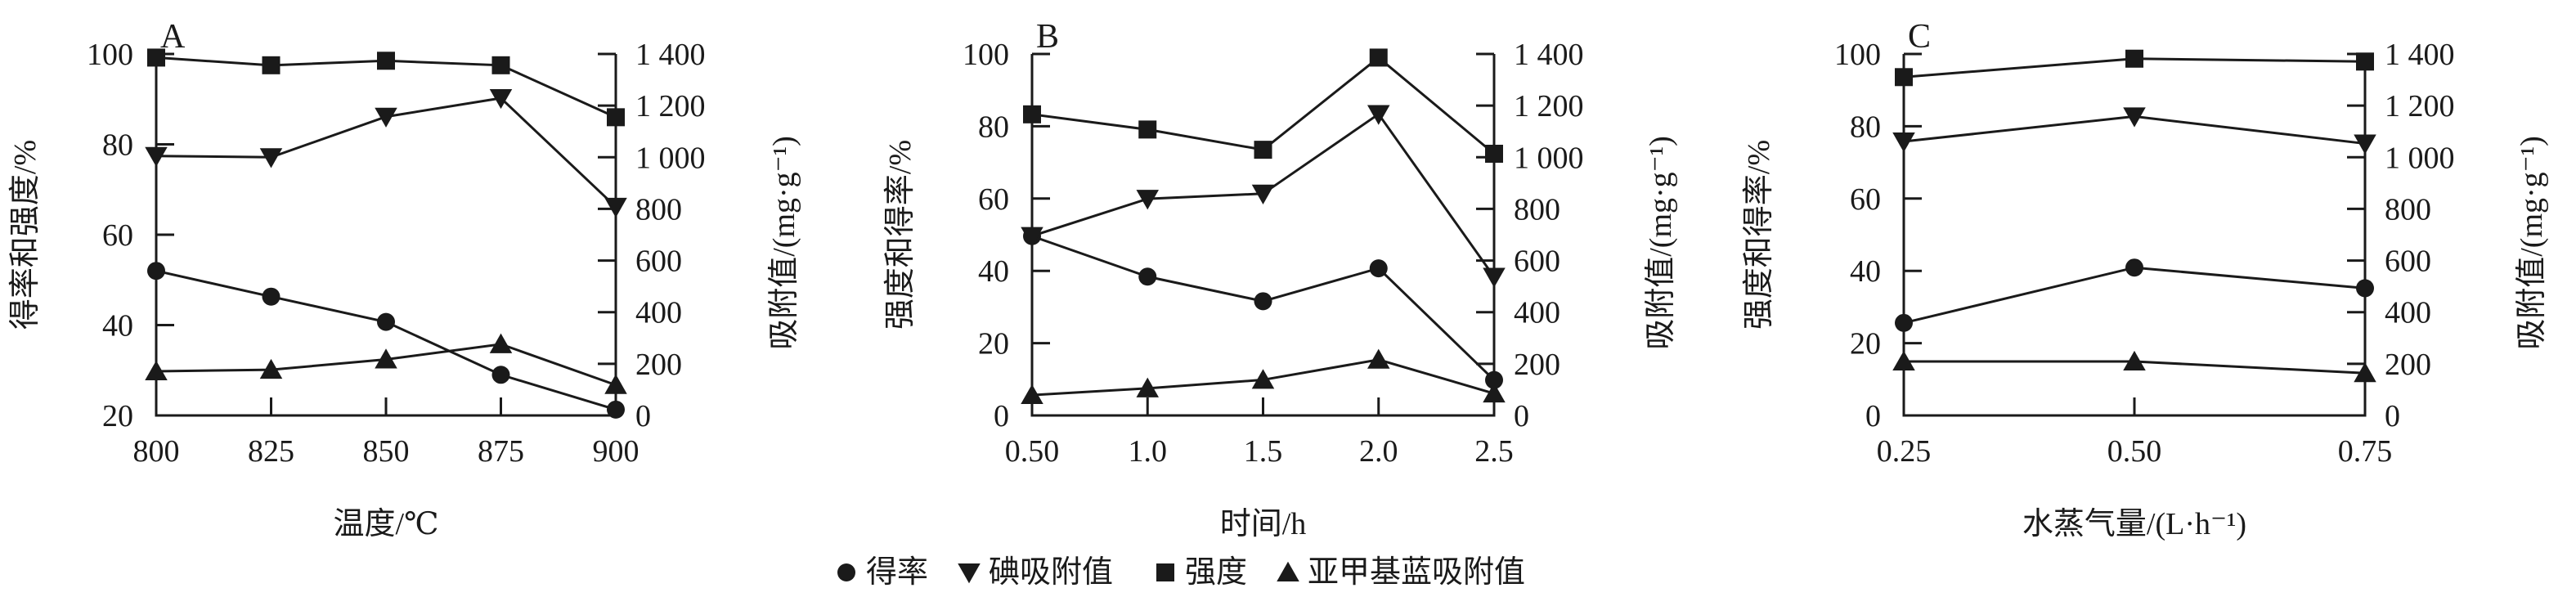  What do you see at coordinates (883, 572) in the screenshot?
I see `legend-item: 得率` at bounding box center [883, 572].